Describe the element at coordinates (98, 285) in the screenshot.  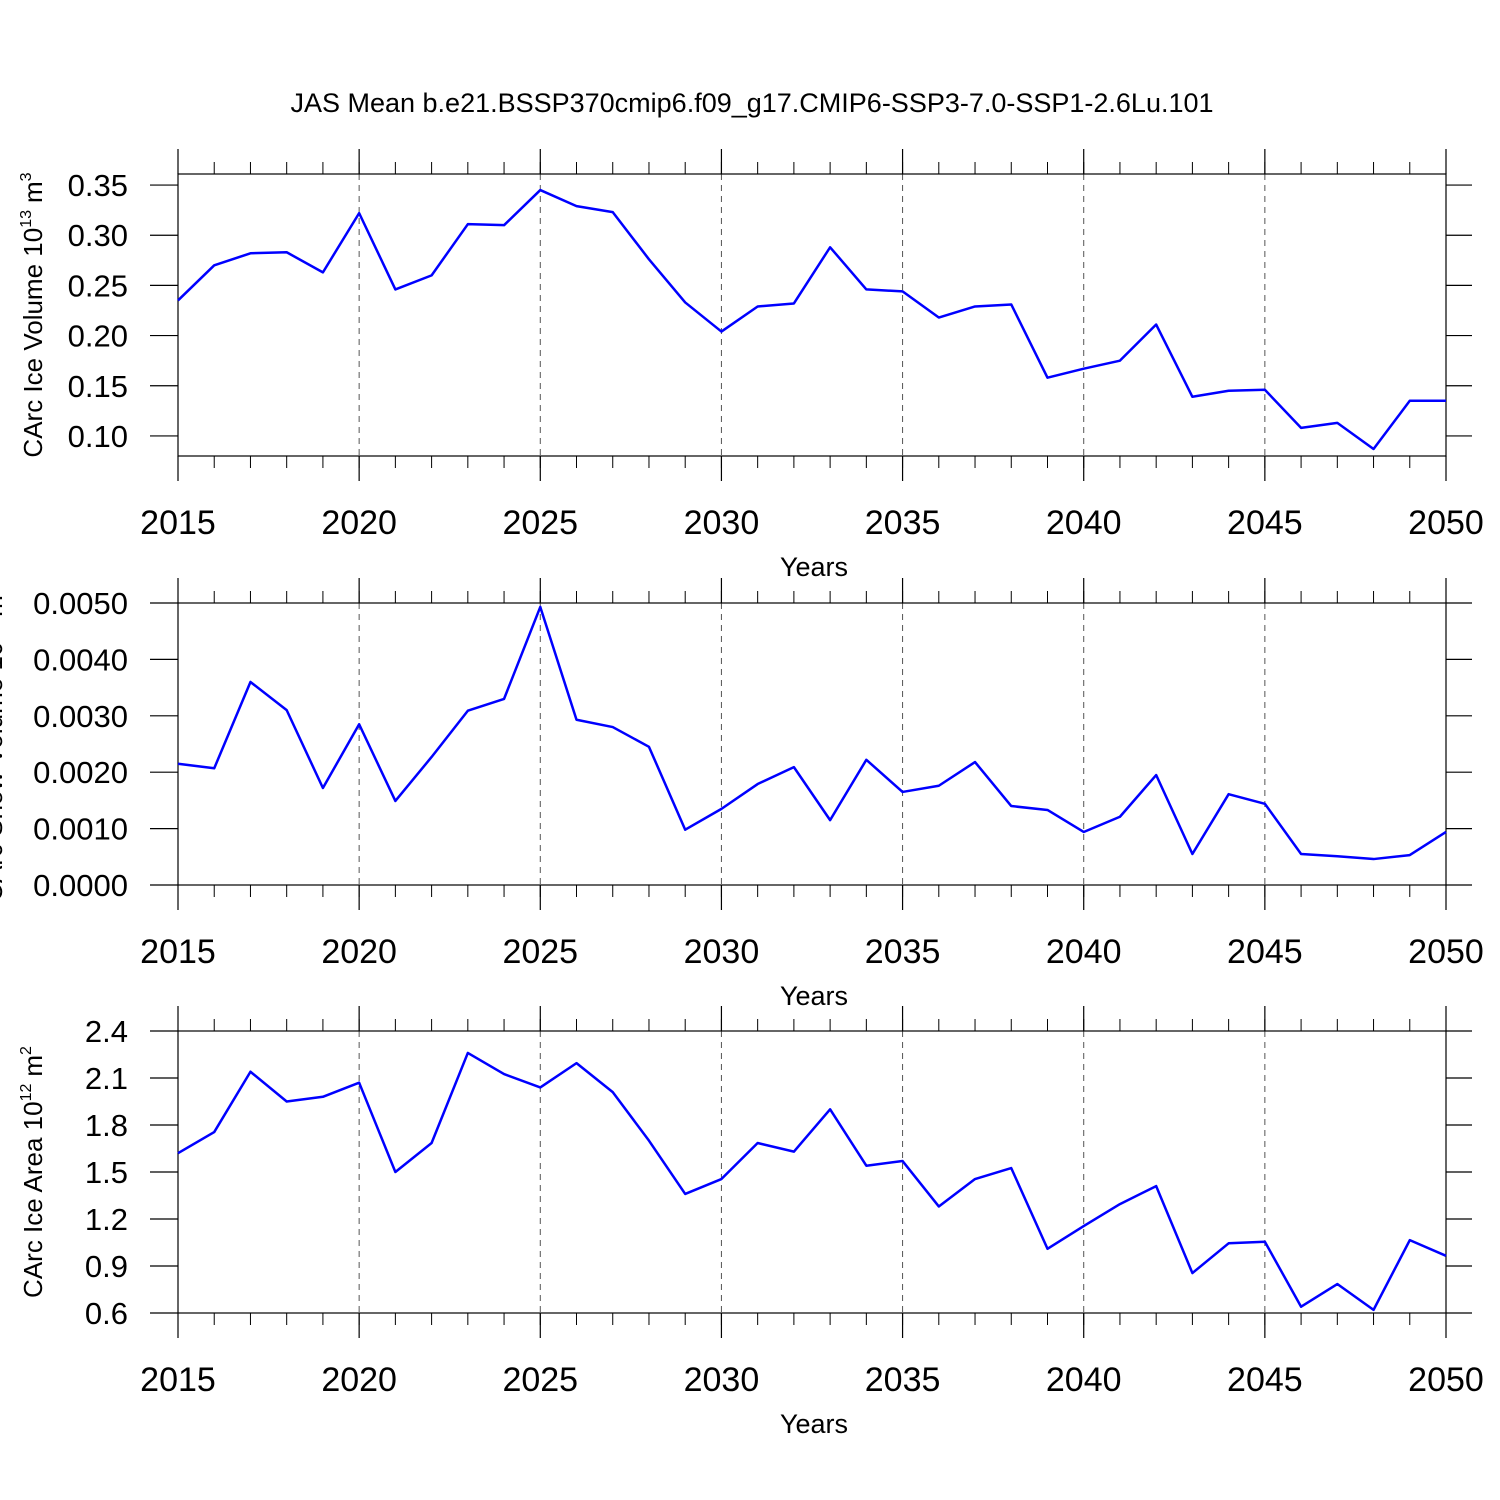
I see `y-tick-label: 0.25` at that location.